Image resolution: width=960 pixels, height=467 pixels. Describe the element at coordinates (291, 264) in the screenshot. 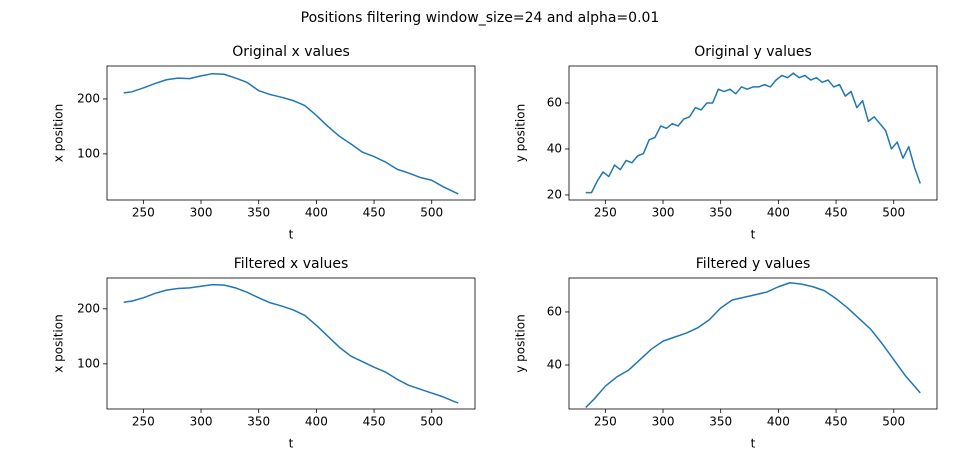

I see `subplot-title: Filtered x values` at that location.